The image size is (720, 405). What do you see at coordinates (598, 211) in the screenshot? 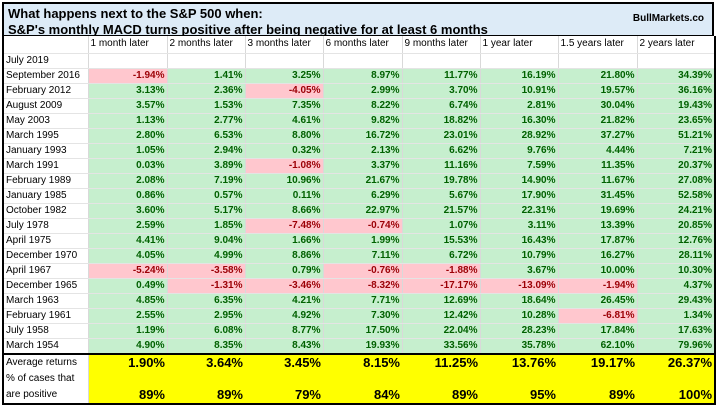
I see `positive-return-cell: 19.69%` at bounding box center [598, 211].